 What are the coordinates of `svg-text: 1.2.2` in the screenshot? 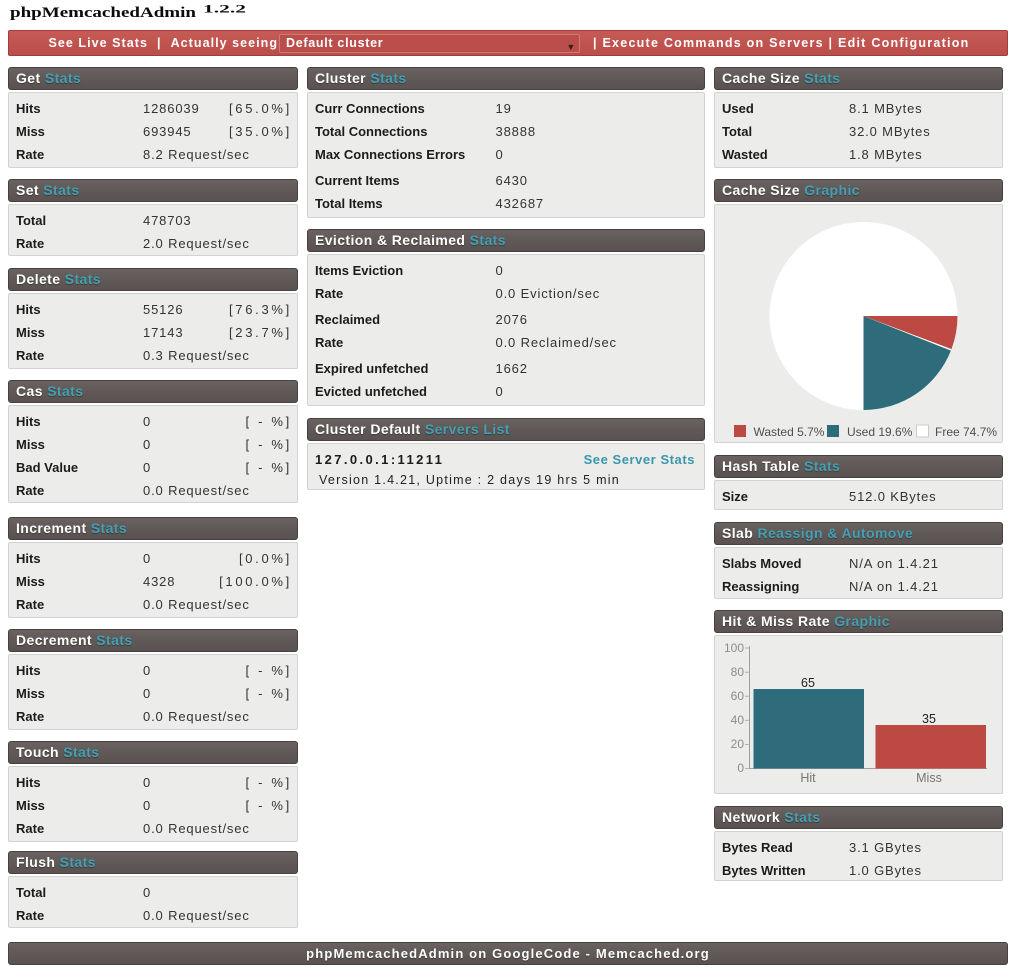 It's located at (224, 9).